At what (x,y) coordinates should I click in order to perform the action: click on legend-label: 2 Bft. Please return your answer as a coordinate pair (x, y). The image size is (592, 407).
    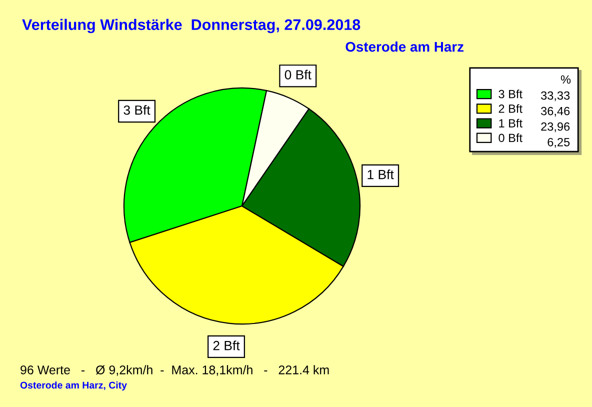
    Looking at the image, I should click on (510, 108).